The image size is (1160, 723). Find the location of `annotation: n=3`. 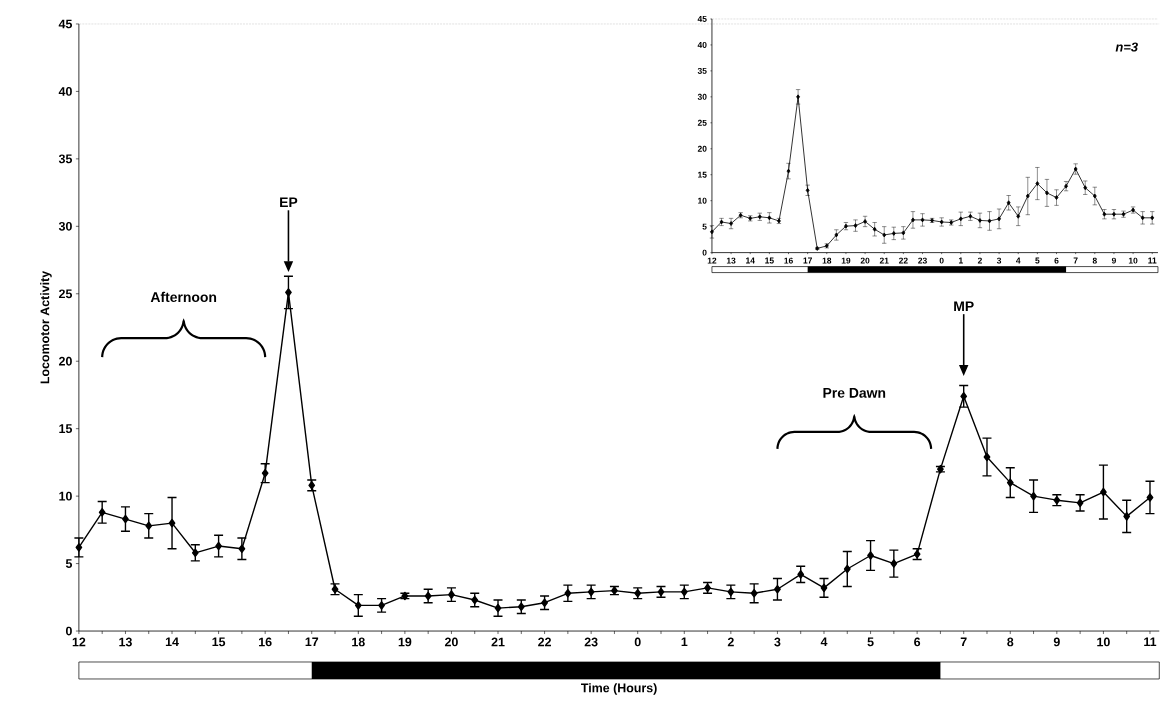

annotation: n=3 is located at coordinates (1126, 47).